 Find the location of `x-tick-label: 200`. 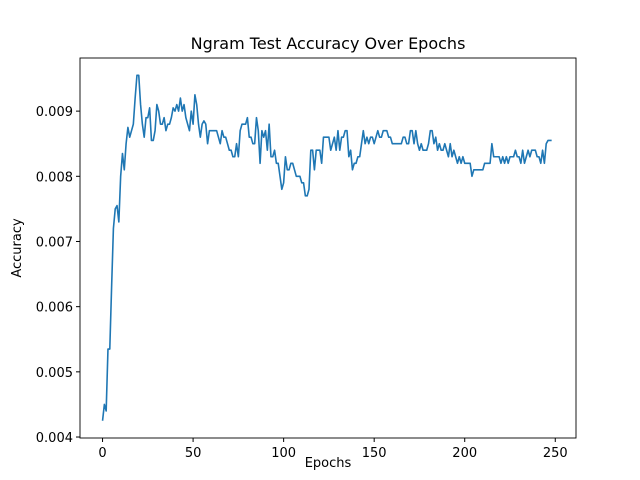

x-tick-label: 200 is located at coordinates (464, 453).